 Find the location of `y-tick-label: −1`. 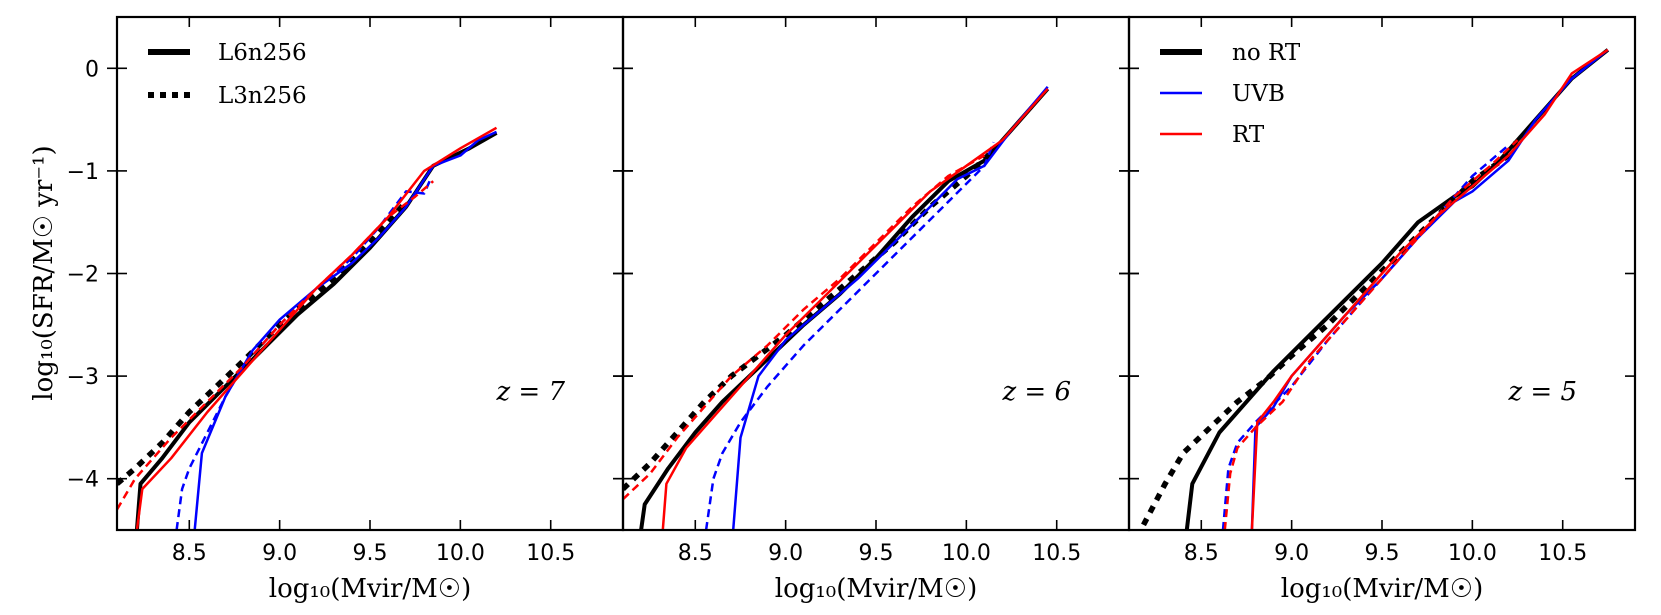

y-tick-label: −1 is located at coordinates (83, 172).